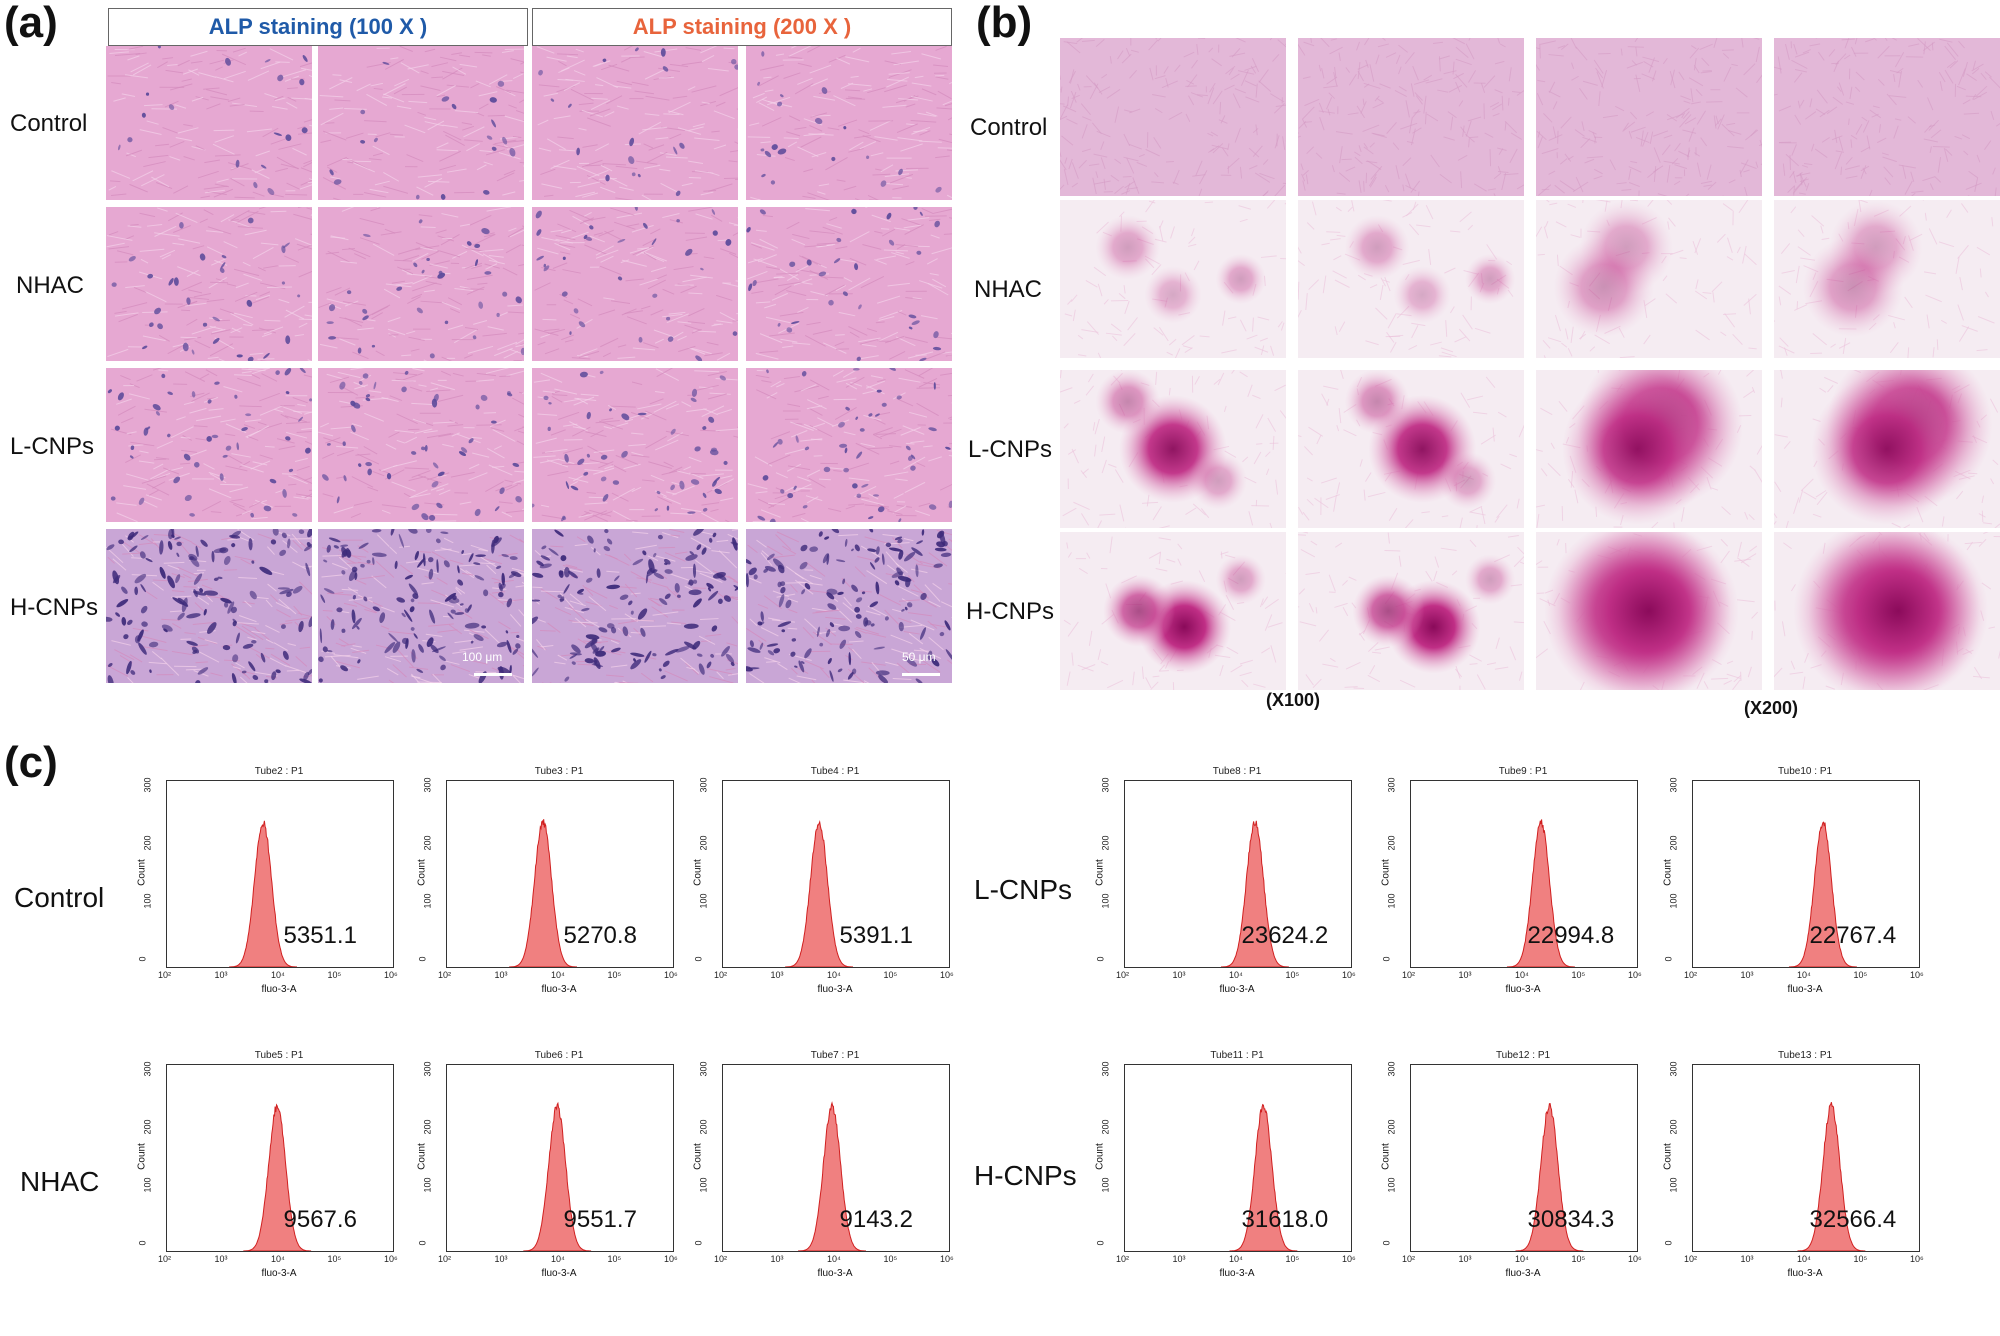 The height and width of the screenshot is (1336, 2000). What do you see at coordinates (1571, 936) in the screenshot?
I see `mean-fluorescence-value: 22994.8` at bounding box center [1571, 936].